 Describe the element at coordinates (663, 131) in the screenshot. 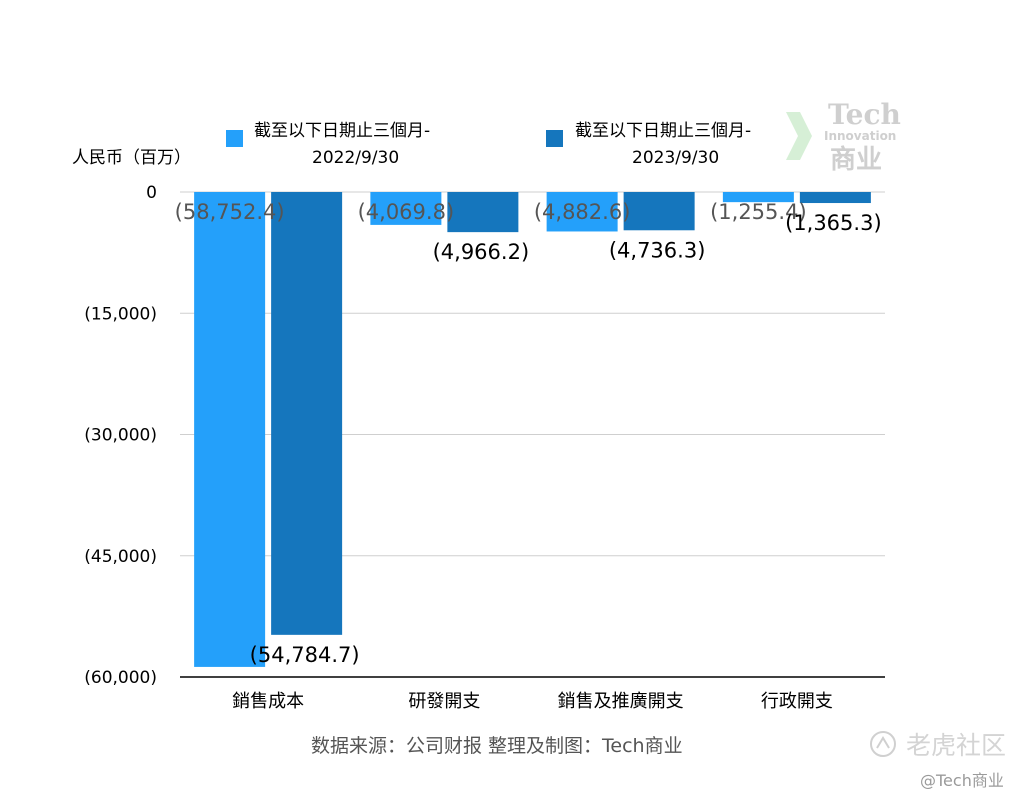

I see `legend-text-2023-line1: 截至以下日期止三個月-` at that location.